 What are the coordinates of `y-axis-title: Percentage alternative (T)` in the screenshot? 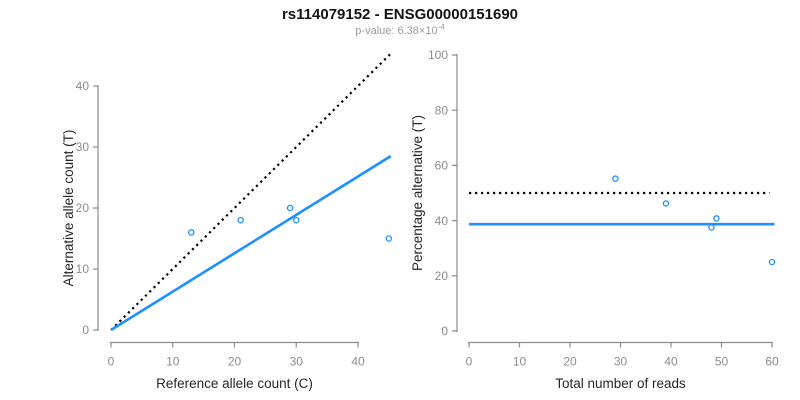 It's located at (417, 193).